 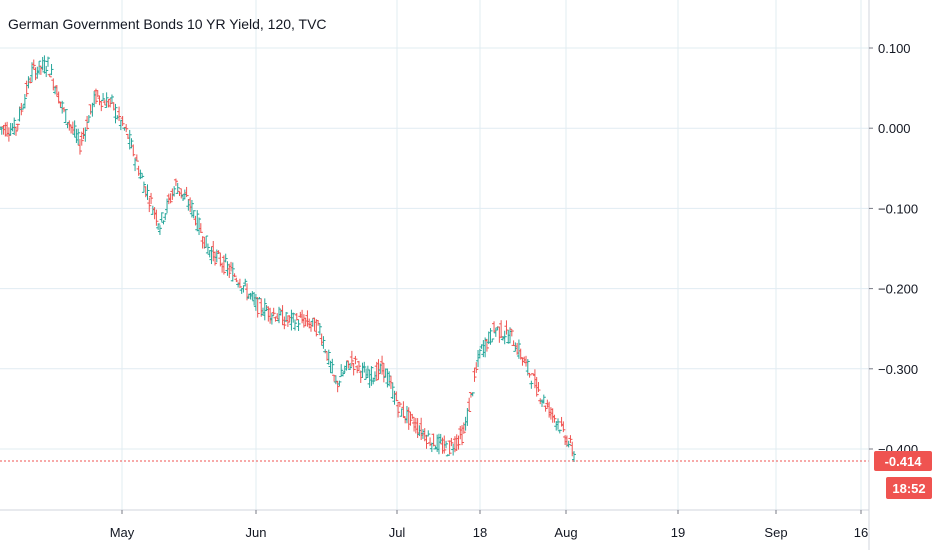 What do you see at coordinates (678, 532) in the screenshot?
I see `time-tick-label: 19` at bounding box center [678, 532].